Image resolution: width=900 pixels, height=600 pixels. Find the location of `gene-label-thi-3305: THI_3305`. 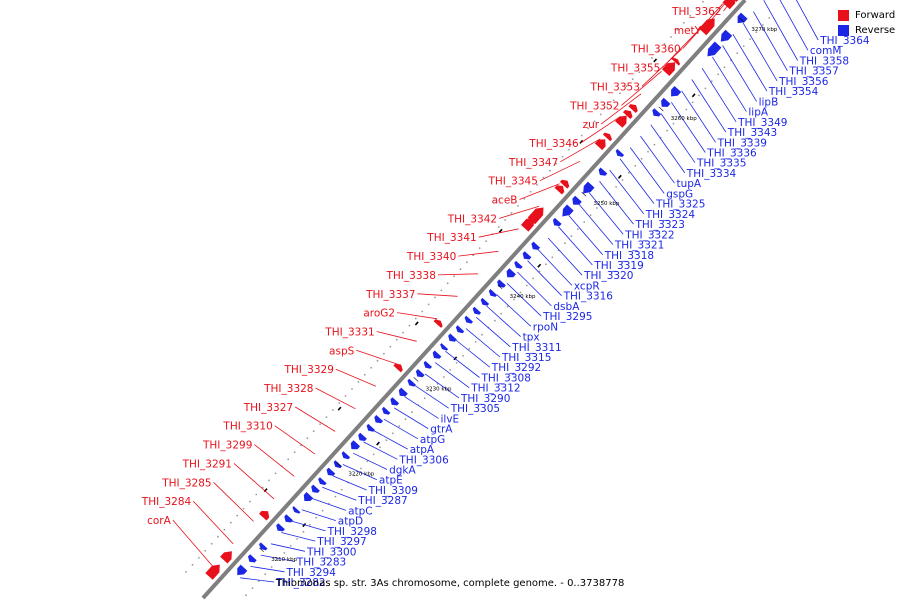

gene-label-thi-3305: THI_3305 is located at coordinates (475, 409).